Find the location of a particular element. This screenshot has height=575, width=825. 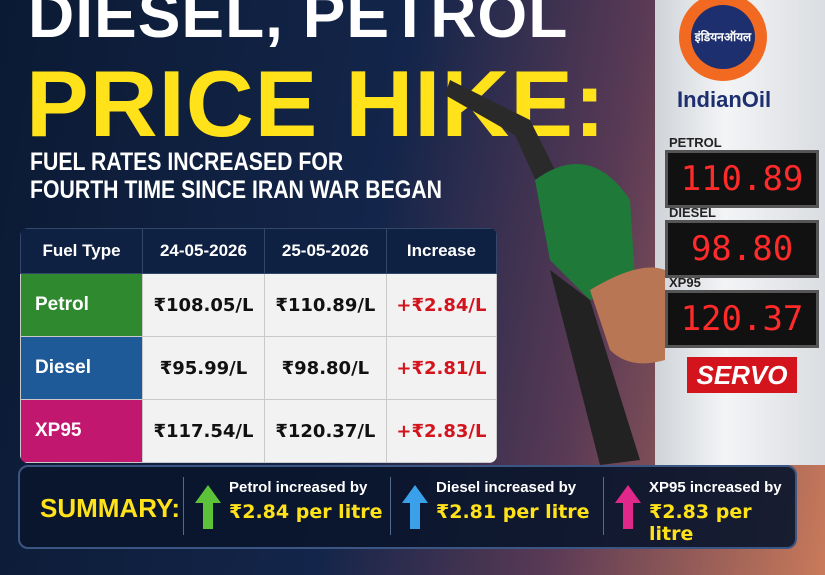

summary-item: XP95 increased by ₹2.83 per litre is located at coordinates (722, 512).